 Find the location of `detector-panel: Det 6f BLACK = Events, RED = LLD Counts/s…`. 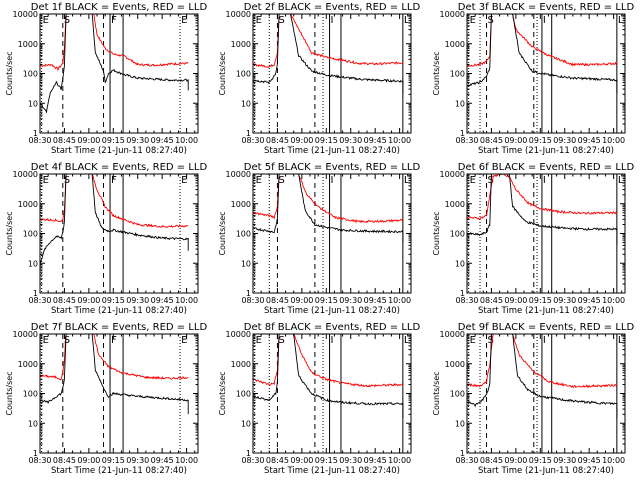

detector-panel: Det 6f BLACK = Events, RED = LLD Counts/s… is located at coordinates (533, 239).